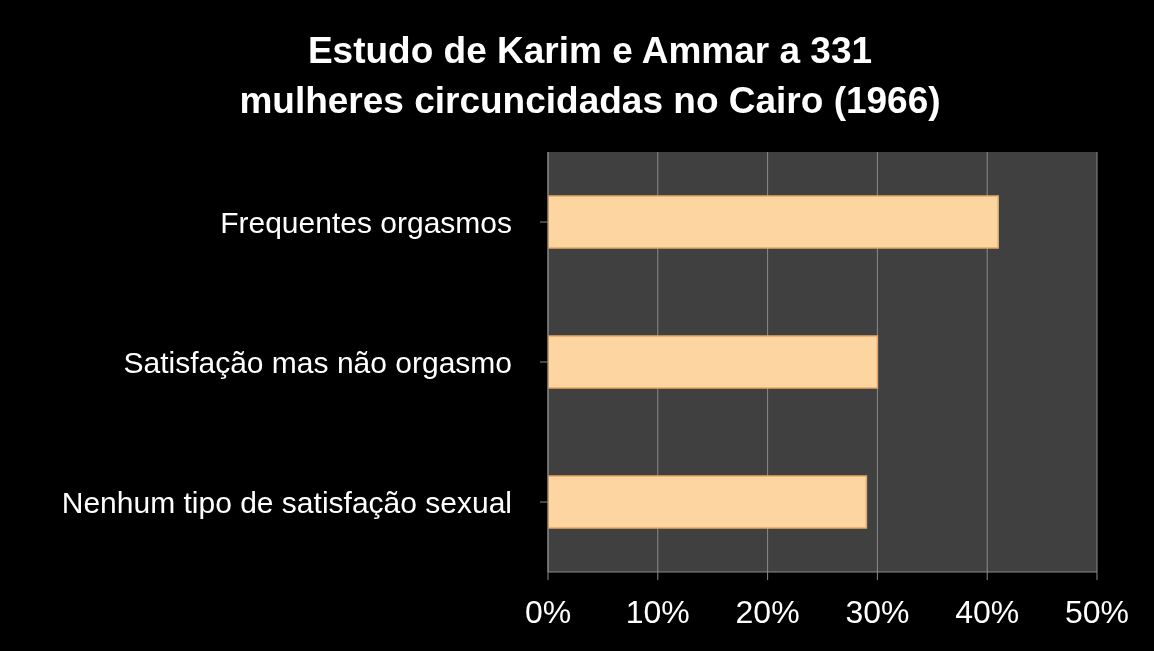 The width and height of the screenshot is (1154, 651). Describe the element at coordinates (877, 611) in the screenshot. I see `x-tick-label: 30%` at that location.